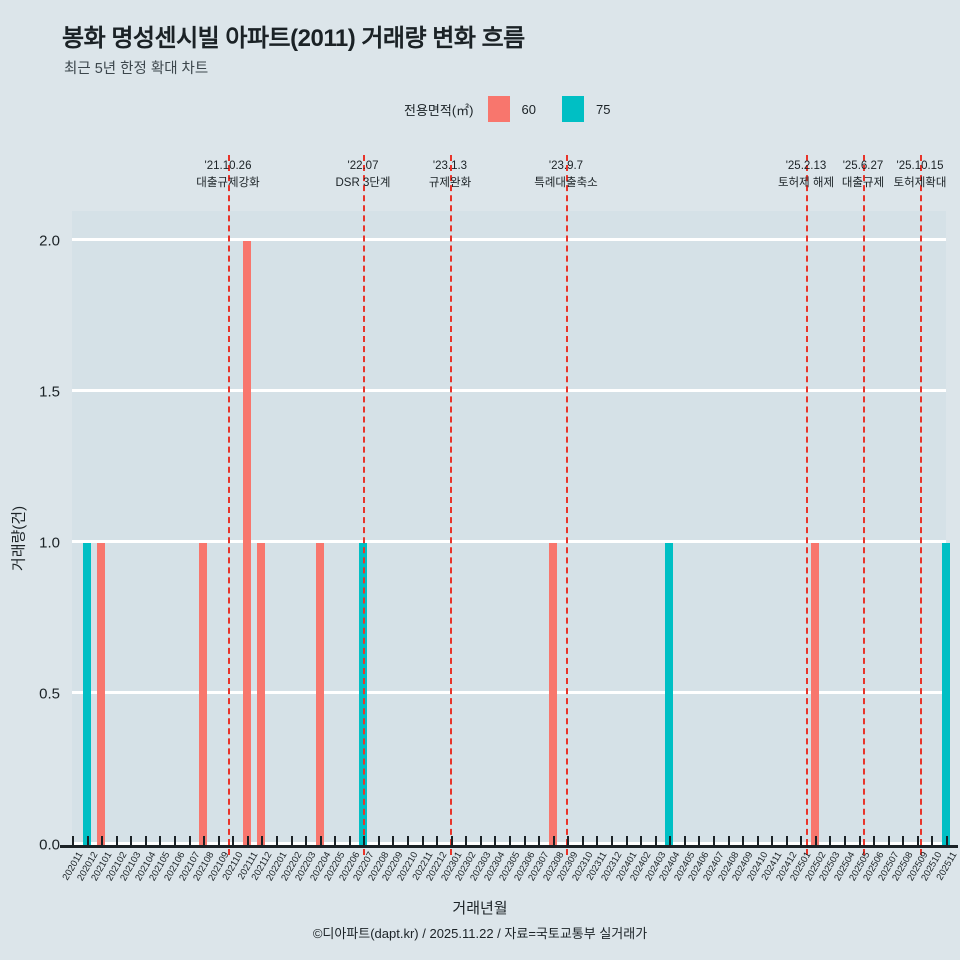 The image size is (960, 960). I want to click on annotation-event-4: 특례대출축소, so click(566, 183).